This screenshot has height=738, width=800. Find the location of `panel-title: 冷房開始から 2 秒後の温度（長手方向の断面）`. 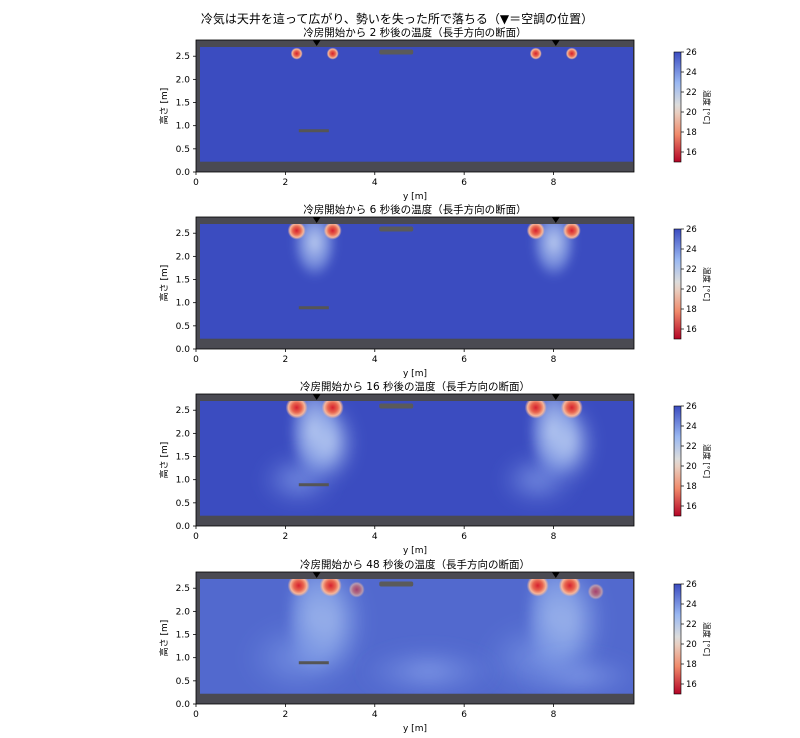

panel-title: 冷房開始から 2 秒後の温度（長手方向の断面） is located at coordinates (414, 32).